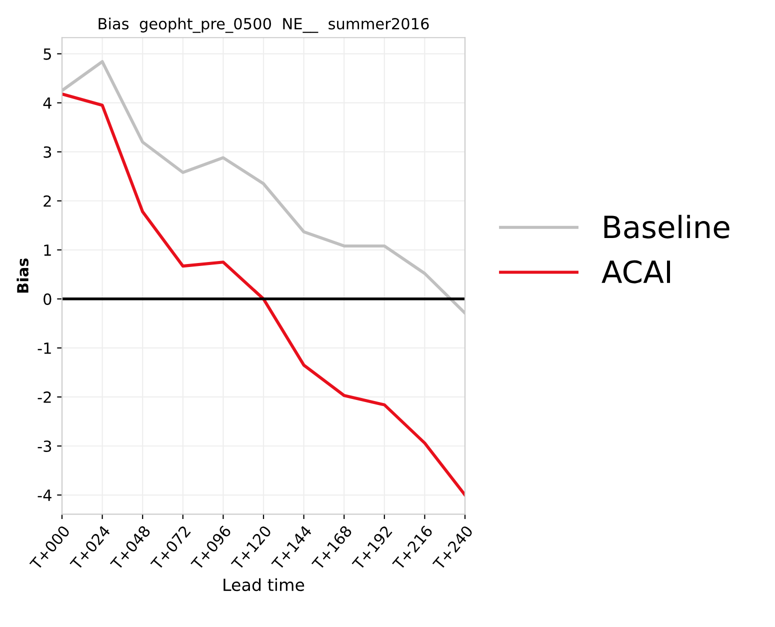  I want to click on y-tick-label: 0, so click(48, 299).